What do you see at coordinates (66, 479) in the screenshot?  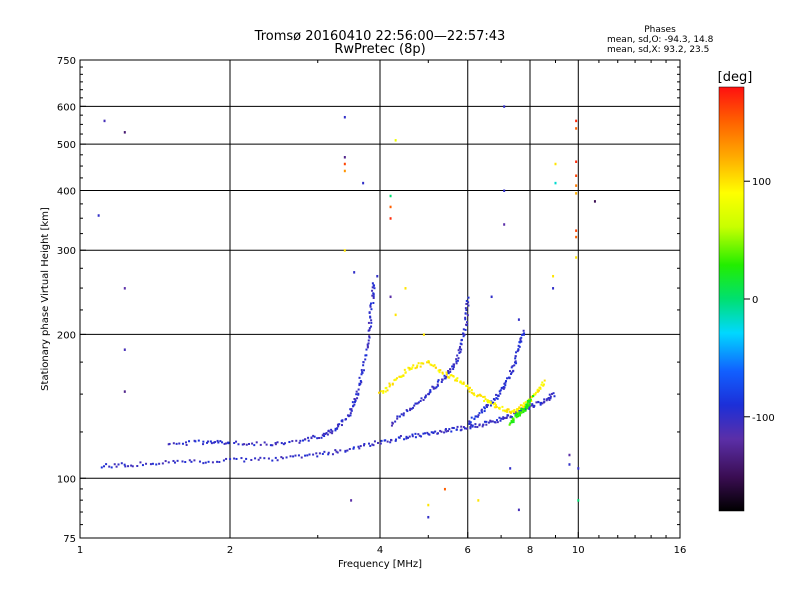 I see `y-tick-label: 100` at bounding box center [66, 479].